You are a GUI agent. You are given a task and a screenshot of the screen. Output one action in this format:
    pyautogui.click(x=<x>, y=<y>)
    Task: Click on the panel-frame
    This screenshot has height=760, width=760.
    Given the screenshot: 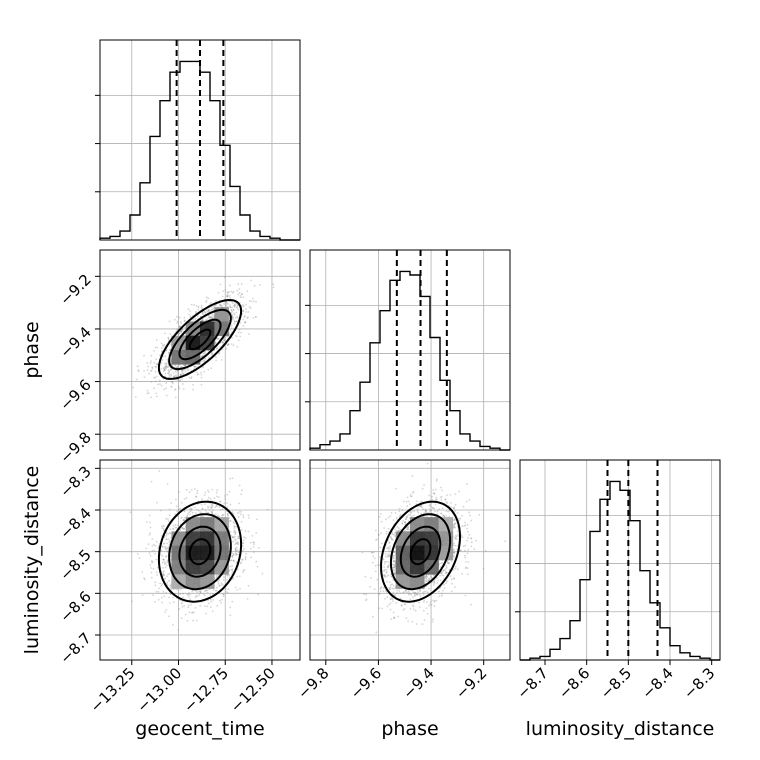 What is the action you would take?
    pyautogui.click(x=200, y=350)
    